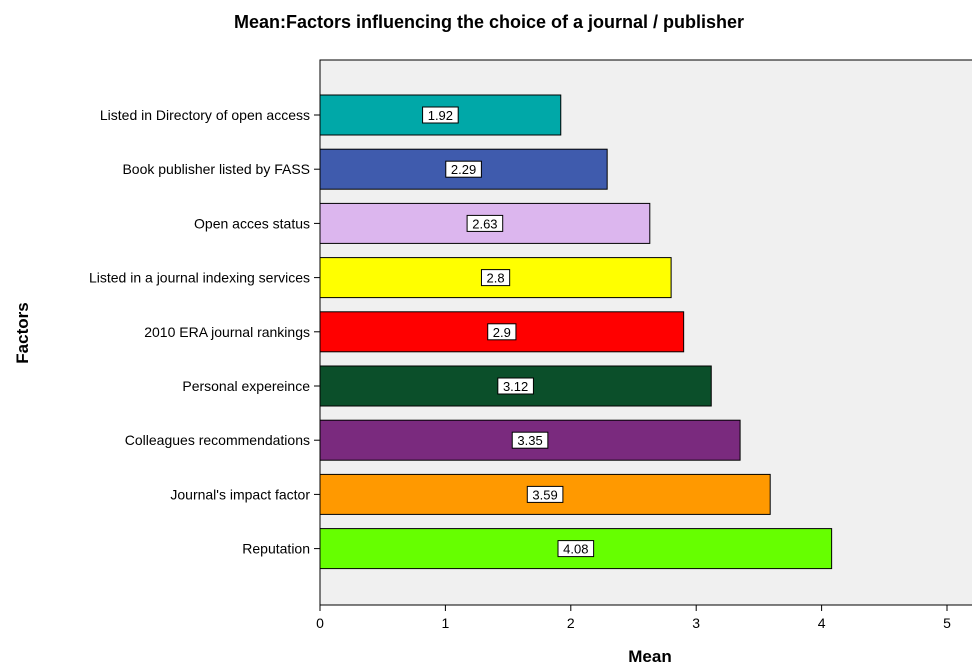 This screenshot has height=667, width=972. I want to click on category-label: Book publisher listed by FASS, so click(216, 169).